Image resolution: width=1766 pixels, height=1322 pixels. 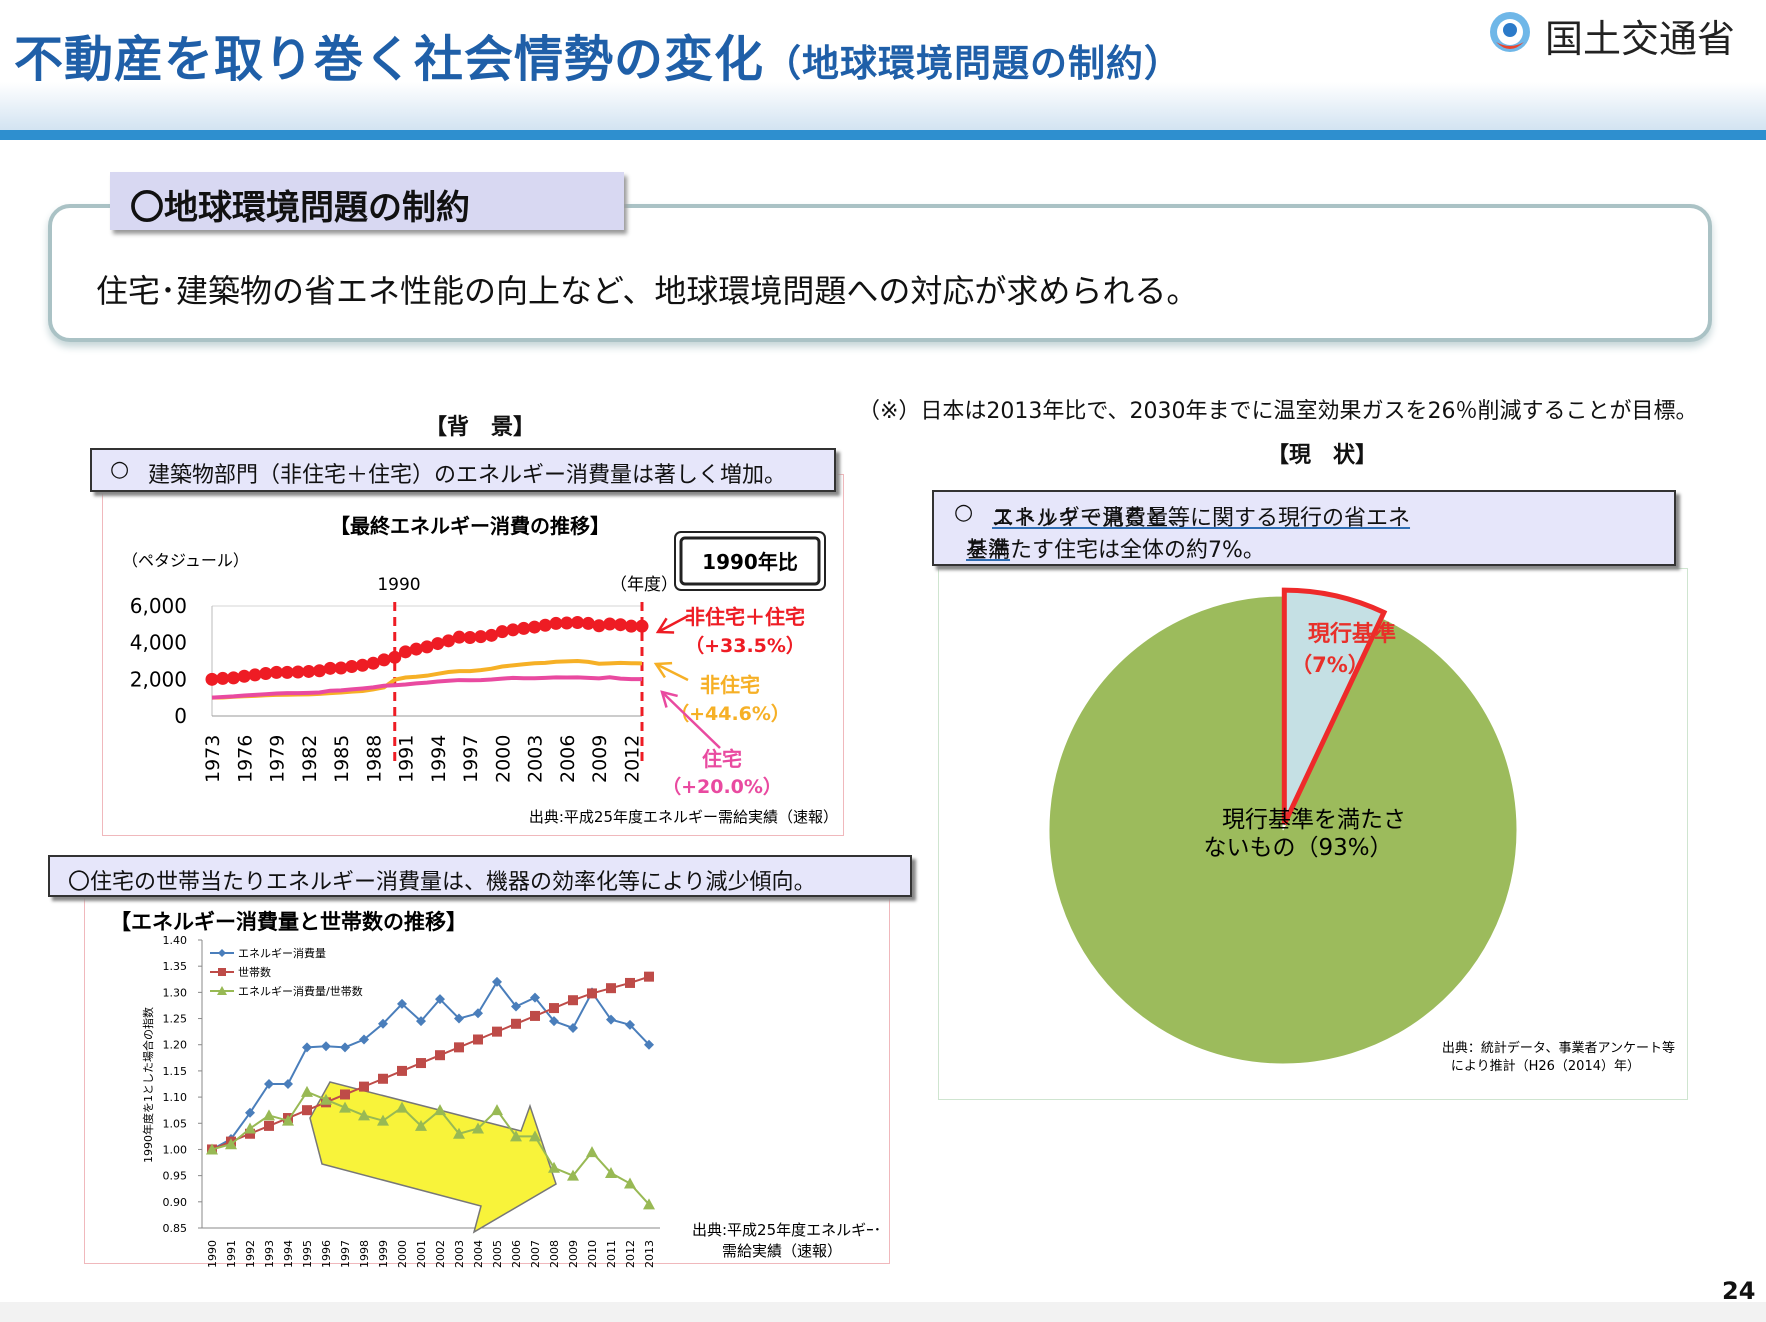 I want to click on y-tick-label: 1.15, so click(x=175, y=1071).